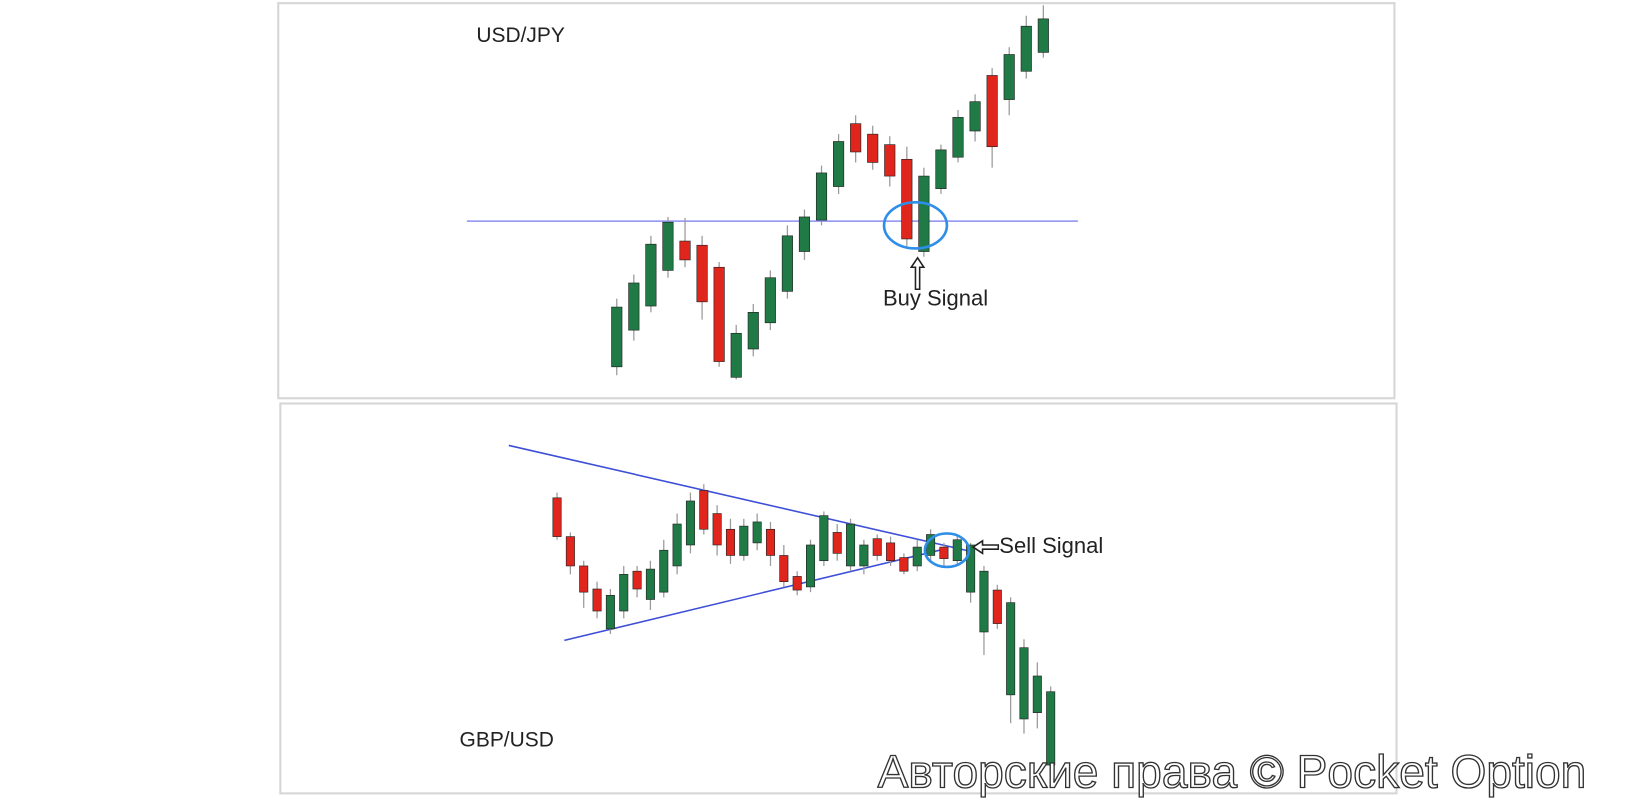 The width and height of the screenshot is (1636, 807). I want to click on chart-title: GBP/USD, so click(507, 740).